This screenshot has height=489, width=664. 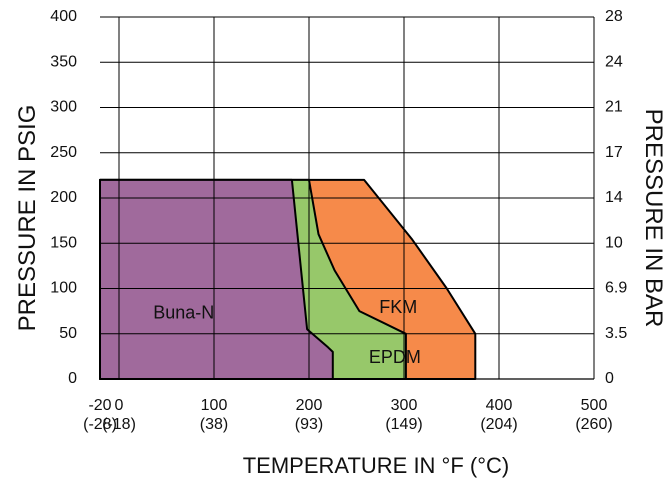 I want to click on y-tick-label-right: 14, so click(x=614, y=197).